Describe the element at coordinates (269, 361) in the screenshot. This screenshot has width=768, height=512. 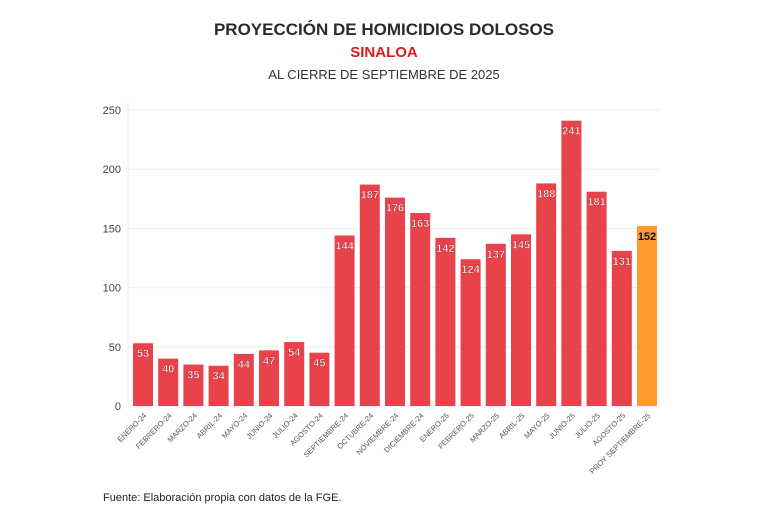
I see `data-label: 47` at that location.